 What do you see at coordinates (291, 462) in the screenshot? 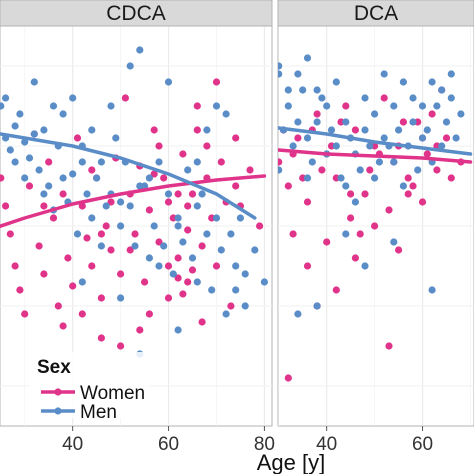
I see `x-axis-title: Age [y]` at bounding box center [291, 462].